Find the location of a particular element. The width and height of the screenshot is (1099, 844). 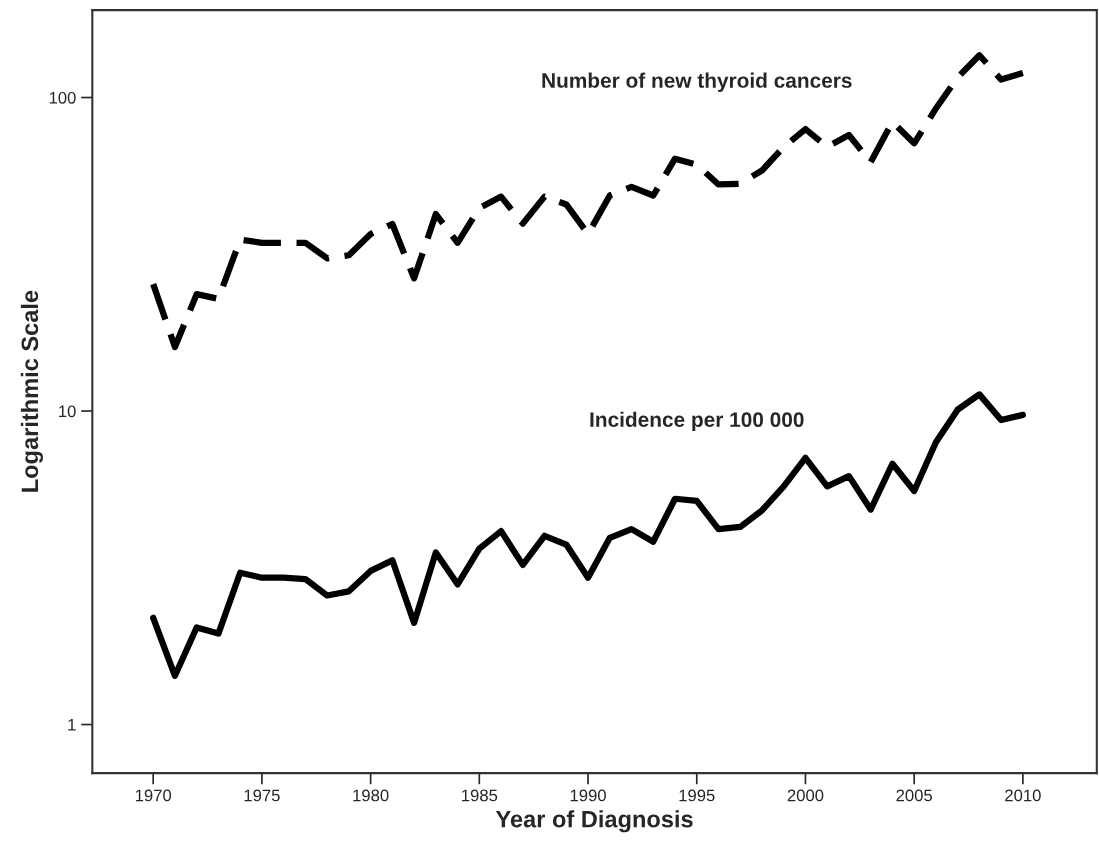

x-tick-label: 1970 is located at coordinates (153, 795).